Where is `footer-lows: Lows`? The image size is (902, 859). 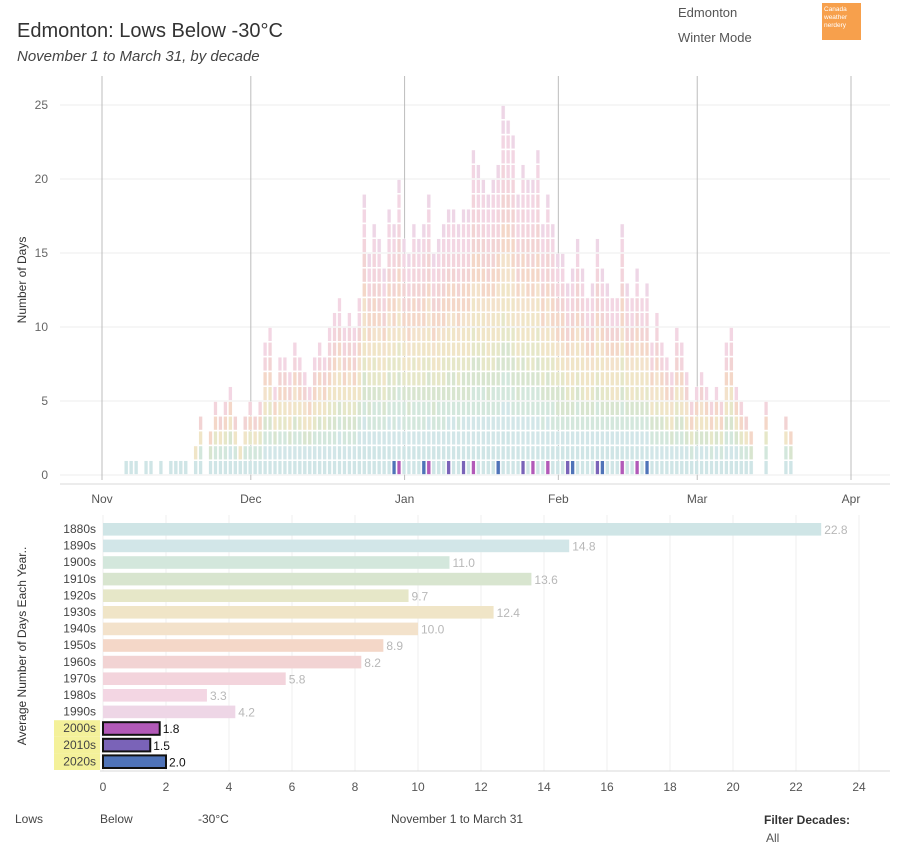 footer-lows: Lows is located at coordinates (29, 819).